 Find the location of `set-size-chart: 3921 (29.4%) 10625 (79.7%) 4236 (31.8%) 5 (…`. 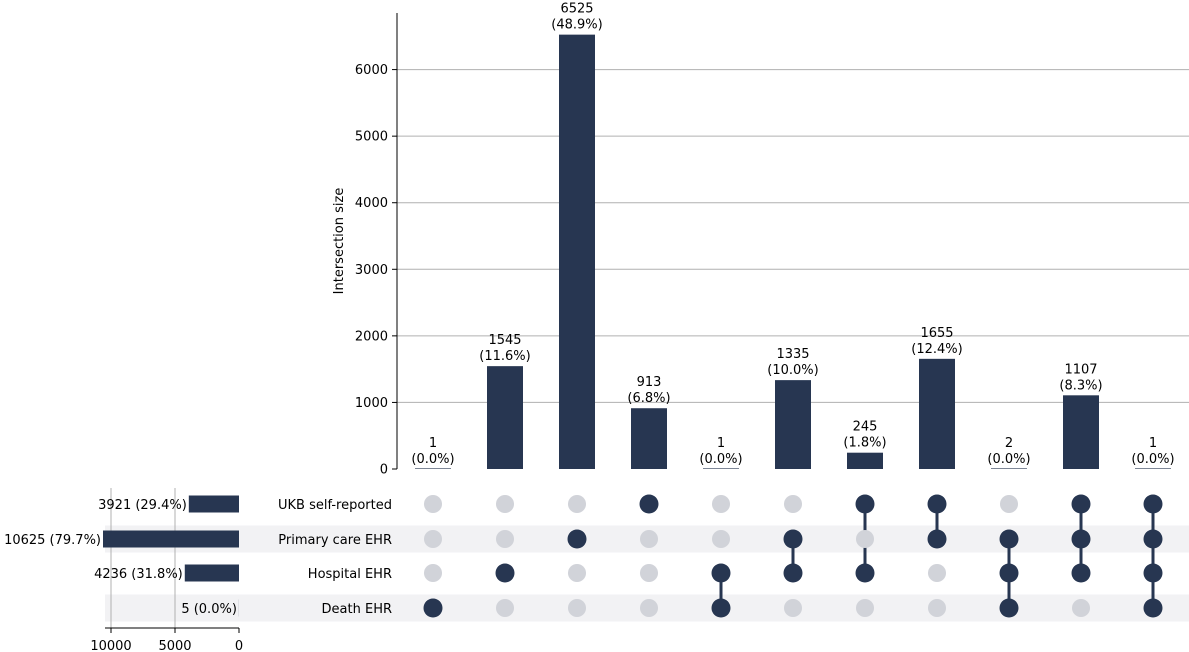

set-size-chart: 3921 (29.4%) 10625 (79.7%) 4236 (31.8%) 5 (… is located at coordinates (123, 570).